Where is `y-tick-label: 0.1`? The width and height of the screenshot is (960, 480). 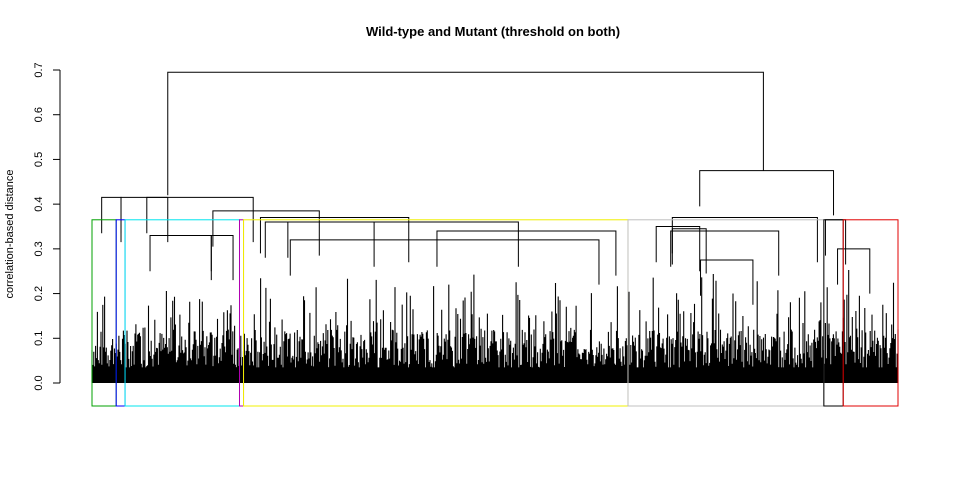 y-tick-label: 0.1 is located at coordinates (39, 338).